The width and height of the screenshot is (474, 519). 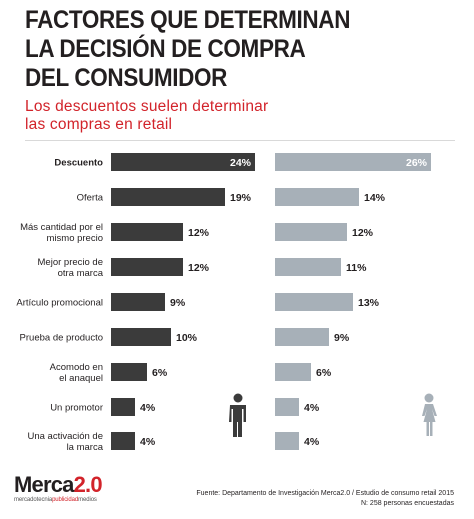 I want to click on data-label: 11%, so click(x=356, y=268).